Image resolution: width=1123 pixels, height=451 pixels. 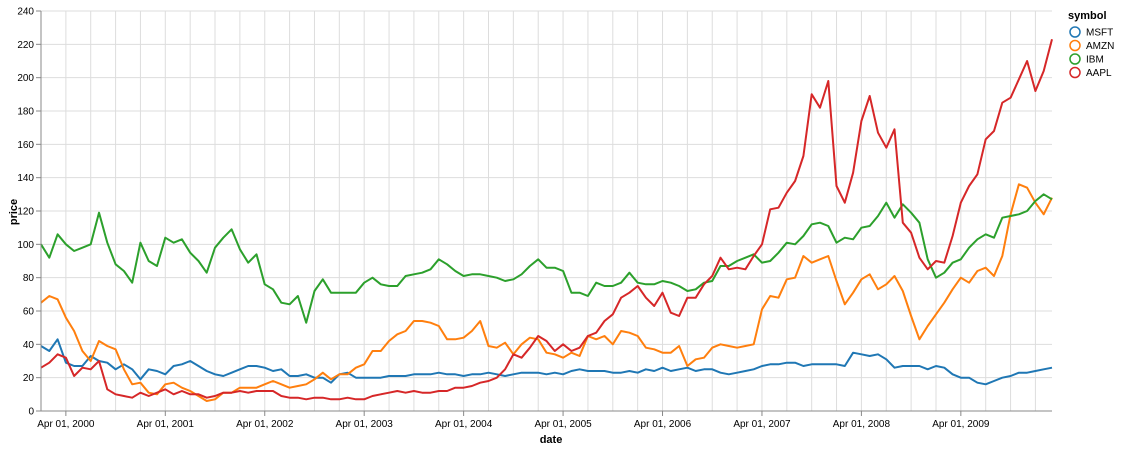 What do you see at coordinates (25, 145) in the screenshot?
I see `y-tick-label: 160` at bounding box center [25, 145].